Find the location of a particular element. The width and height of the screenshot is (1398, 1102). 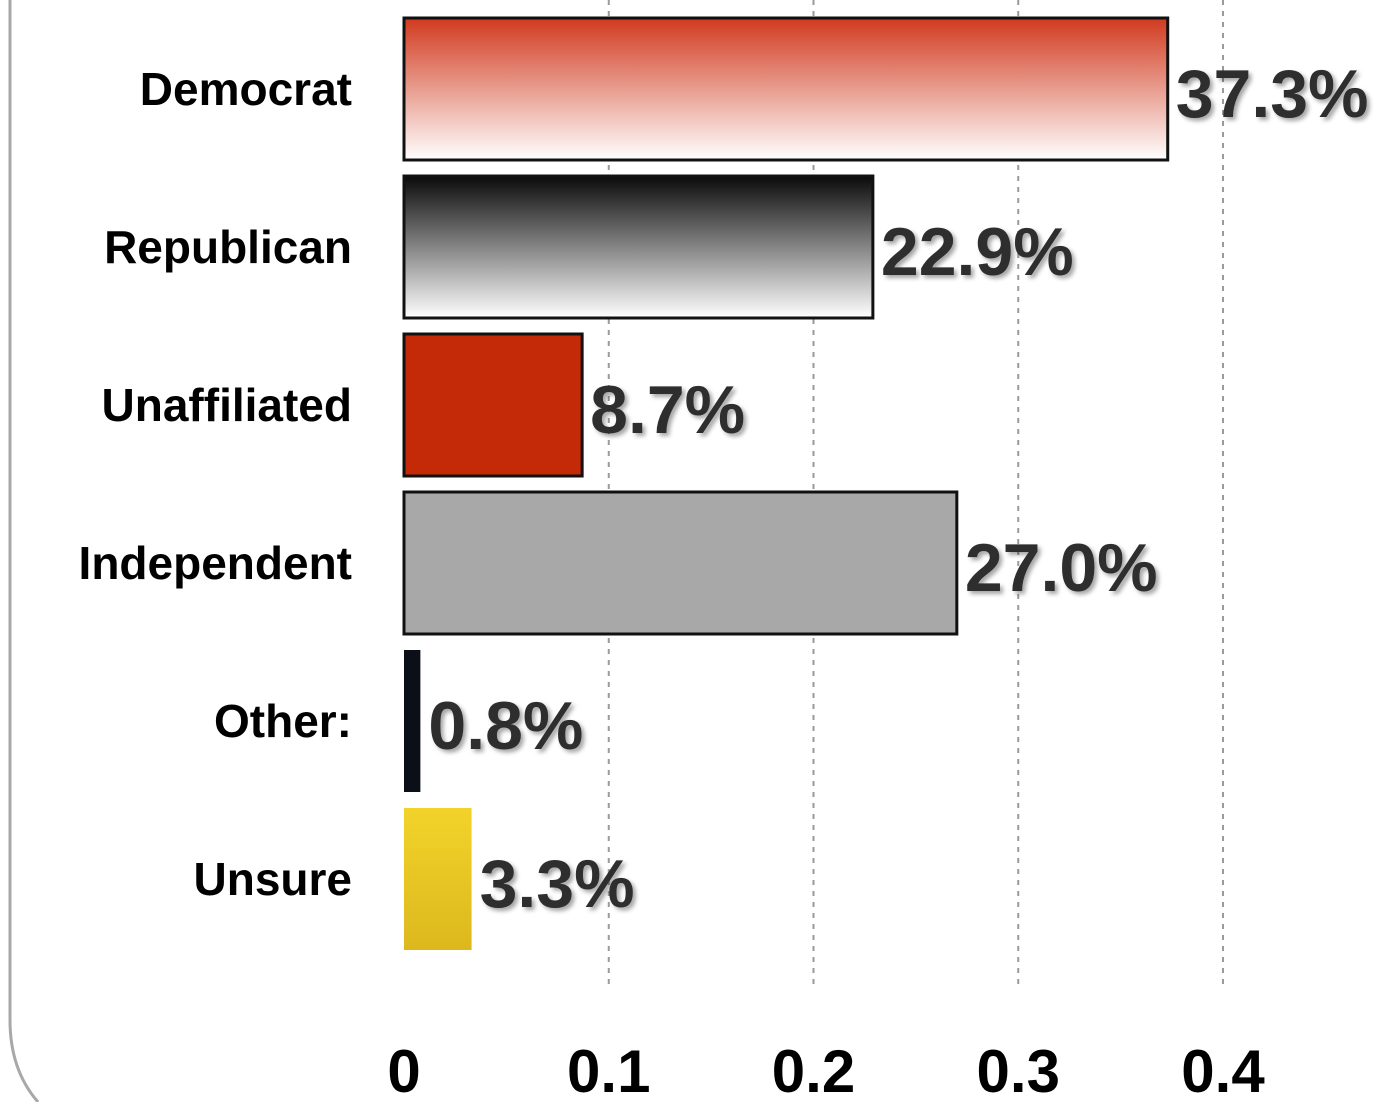

value-label-3: 27.0% is located at coordinates (1061, 568).